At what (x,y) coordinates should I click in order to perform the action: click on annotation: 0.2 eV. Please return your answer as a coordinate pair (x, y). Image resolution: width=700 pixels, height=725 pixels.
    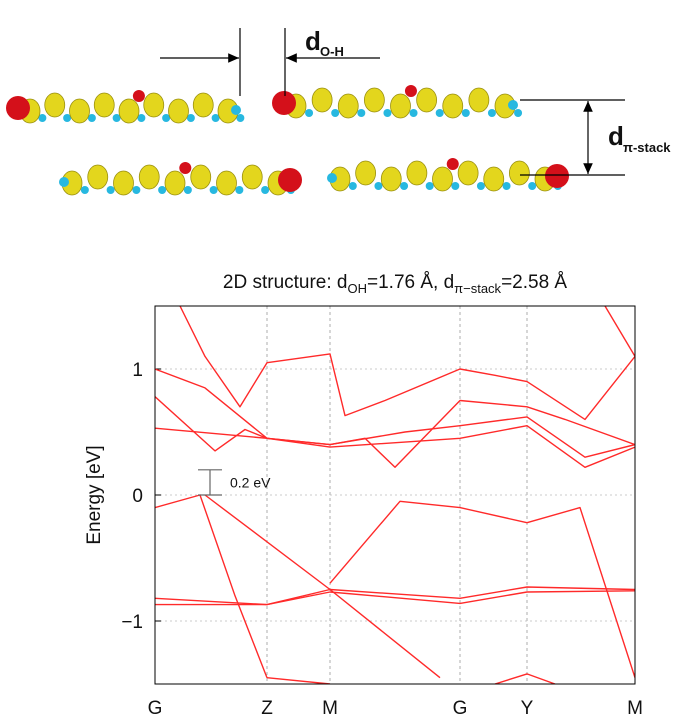
    Looking at the image, I should click on (250, 482).